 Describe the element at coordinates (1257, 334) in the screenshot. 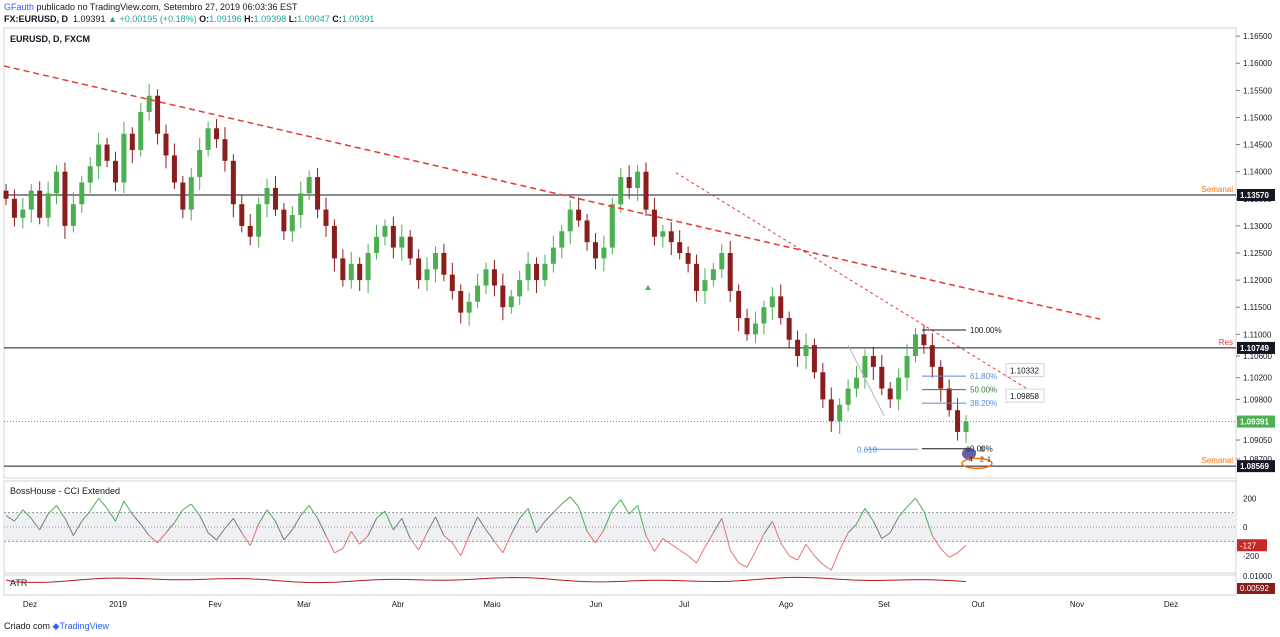

I see `y-tick-label: 1.11000` at that location.